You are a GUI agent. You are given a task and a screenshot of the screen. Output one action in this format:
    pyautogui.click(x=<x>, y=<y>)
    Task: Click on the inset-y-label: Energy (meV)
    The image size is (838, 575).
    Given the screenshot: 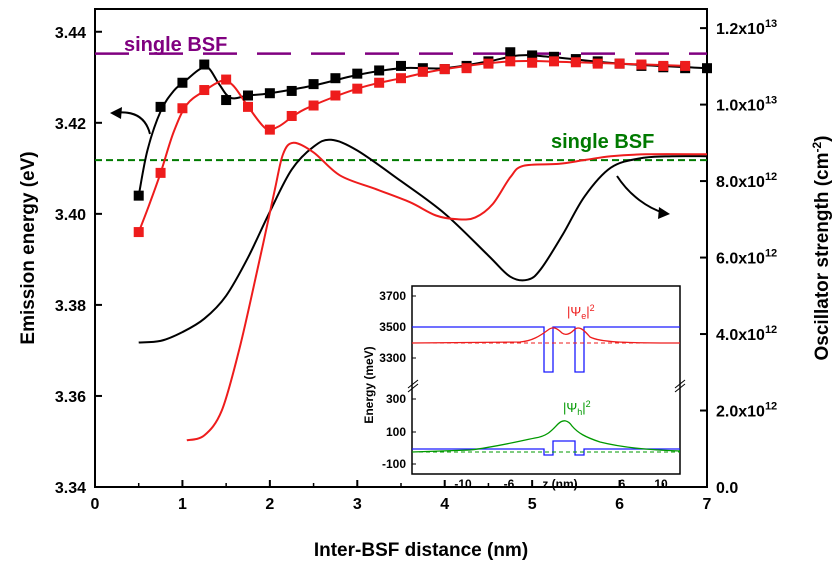 What is the action you would take?
    pyautogui.click(x=369, y=384)
    